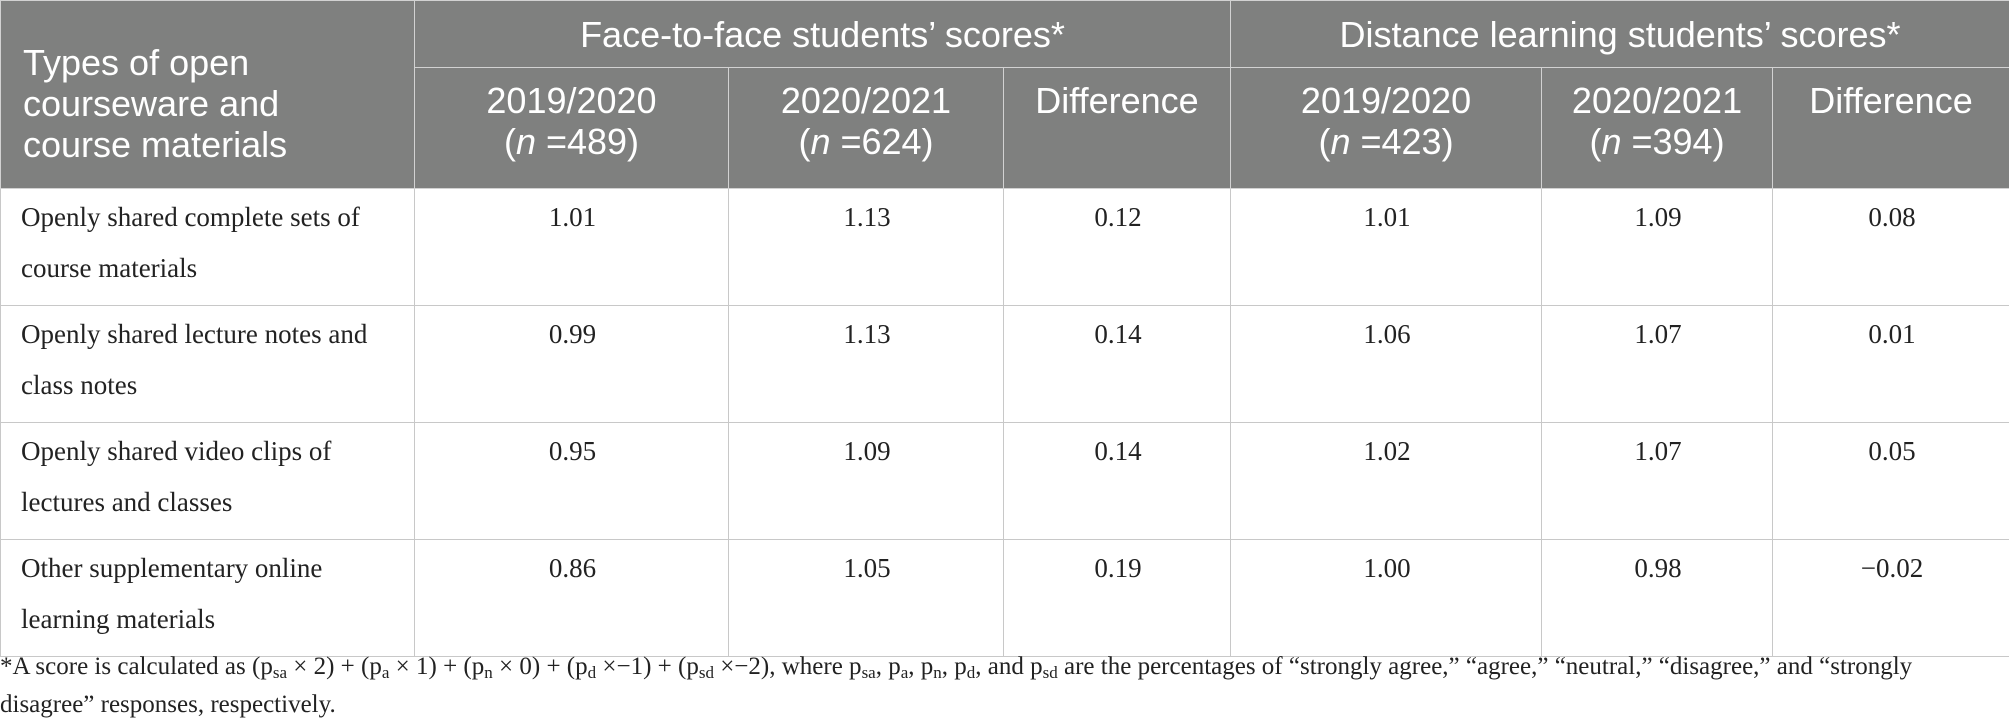 This screenshot has height=726, width=2009. What do you see at coordinates (571, 598) in the screenshot?
I see `cell-f2f-2019: 0.86` at bounding box center [571, 598].